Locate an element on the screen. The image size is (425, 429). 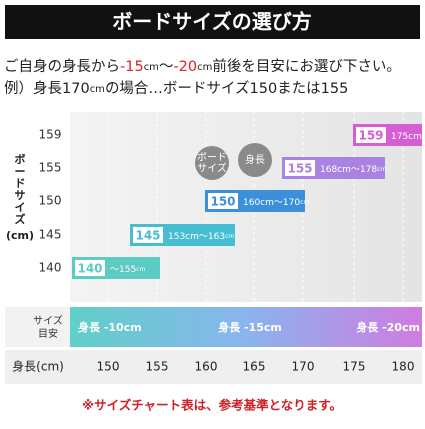
intro-line: 例）身長170cmの場合…ボードサイズ150または155 is located at coordinates (176, 88).